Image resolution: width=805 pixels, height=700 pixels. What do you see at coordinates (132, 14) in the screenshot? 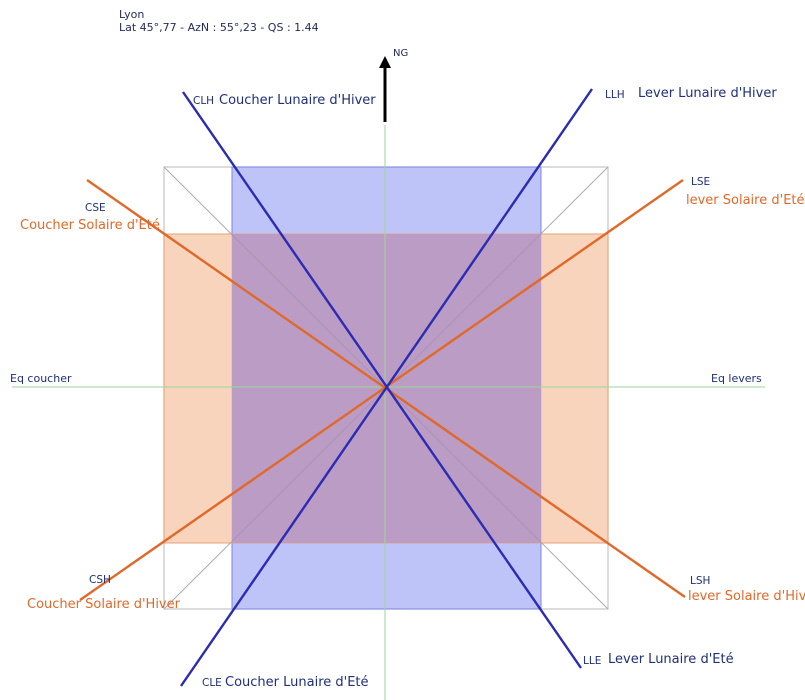
I see `city-label: Lyon` at bounding box center [132, 14].